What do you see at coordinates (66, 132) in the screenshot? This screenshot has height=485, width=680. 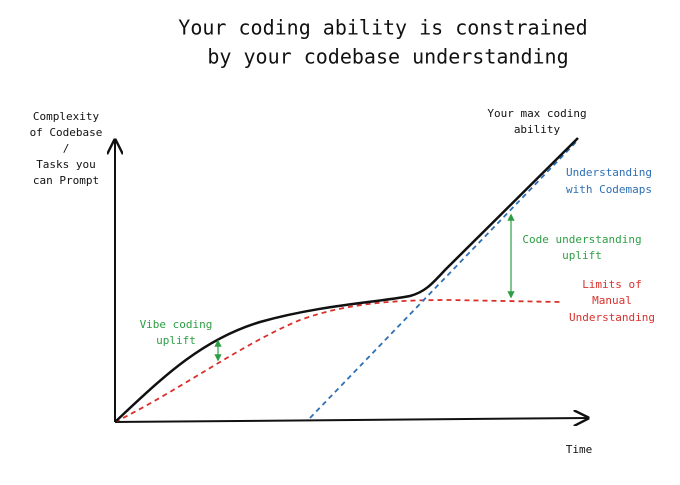 I see `y-axis-label: of Codebase` at bounding box center [66, 132].